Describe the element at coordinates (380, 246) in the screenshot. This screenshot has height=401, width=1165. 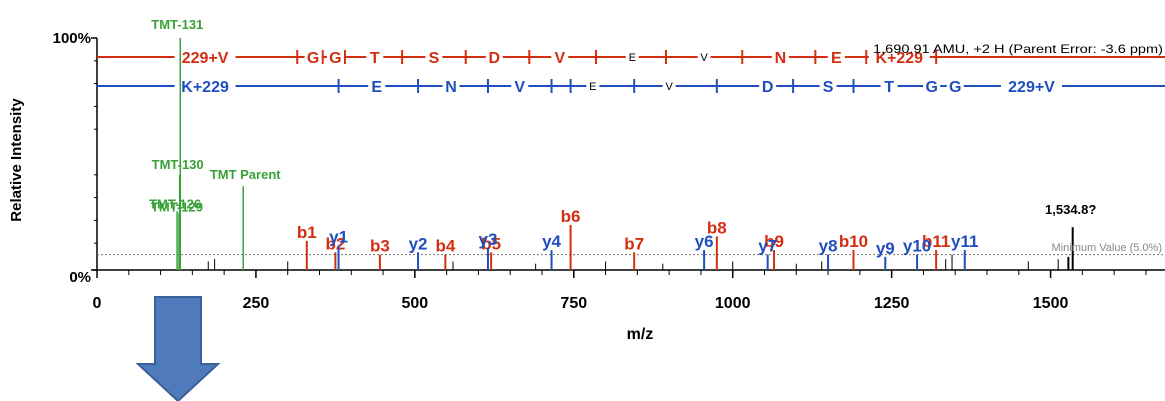
I see `b-ion-label: b3` at that location.